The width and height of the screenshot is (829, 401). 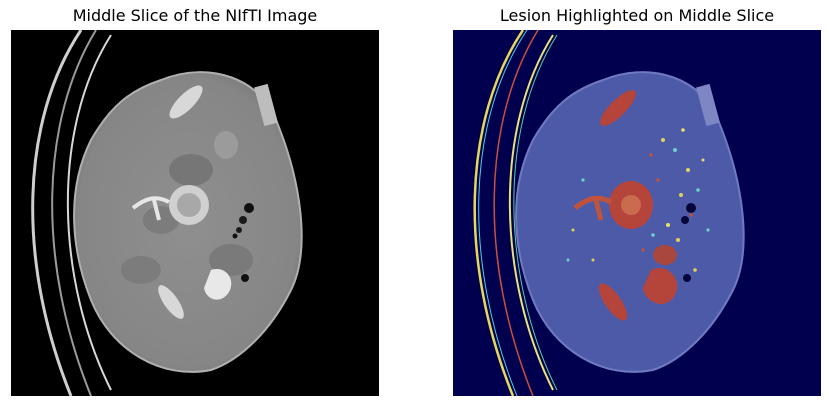 What do you see at coordinates (637, 15) in the screenshot?
I see `right-panel-title: Lesion Highlighted on Middle Slice` at bounding box center [637, 15].